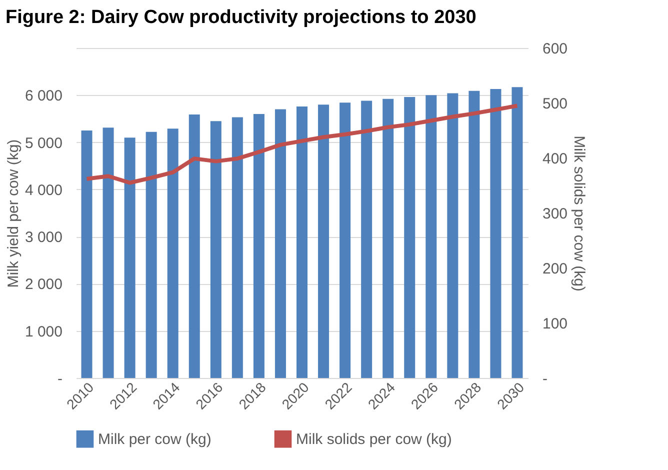 Image resolution: width=668 pixels, height=470 pixels. Describe the element at coordinates (555, 104) in the screenshot. I see `y2-tick-label: 500` at that location.